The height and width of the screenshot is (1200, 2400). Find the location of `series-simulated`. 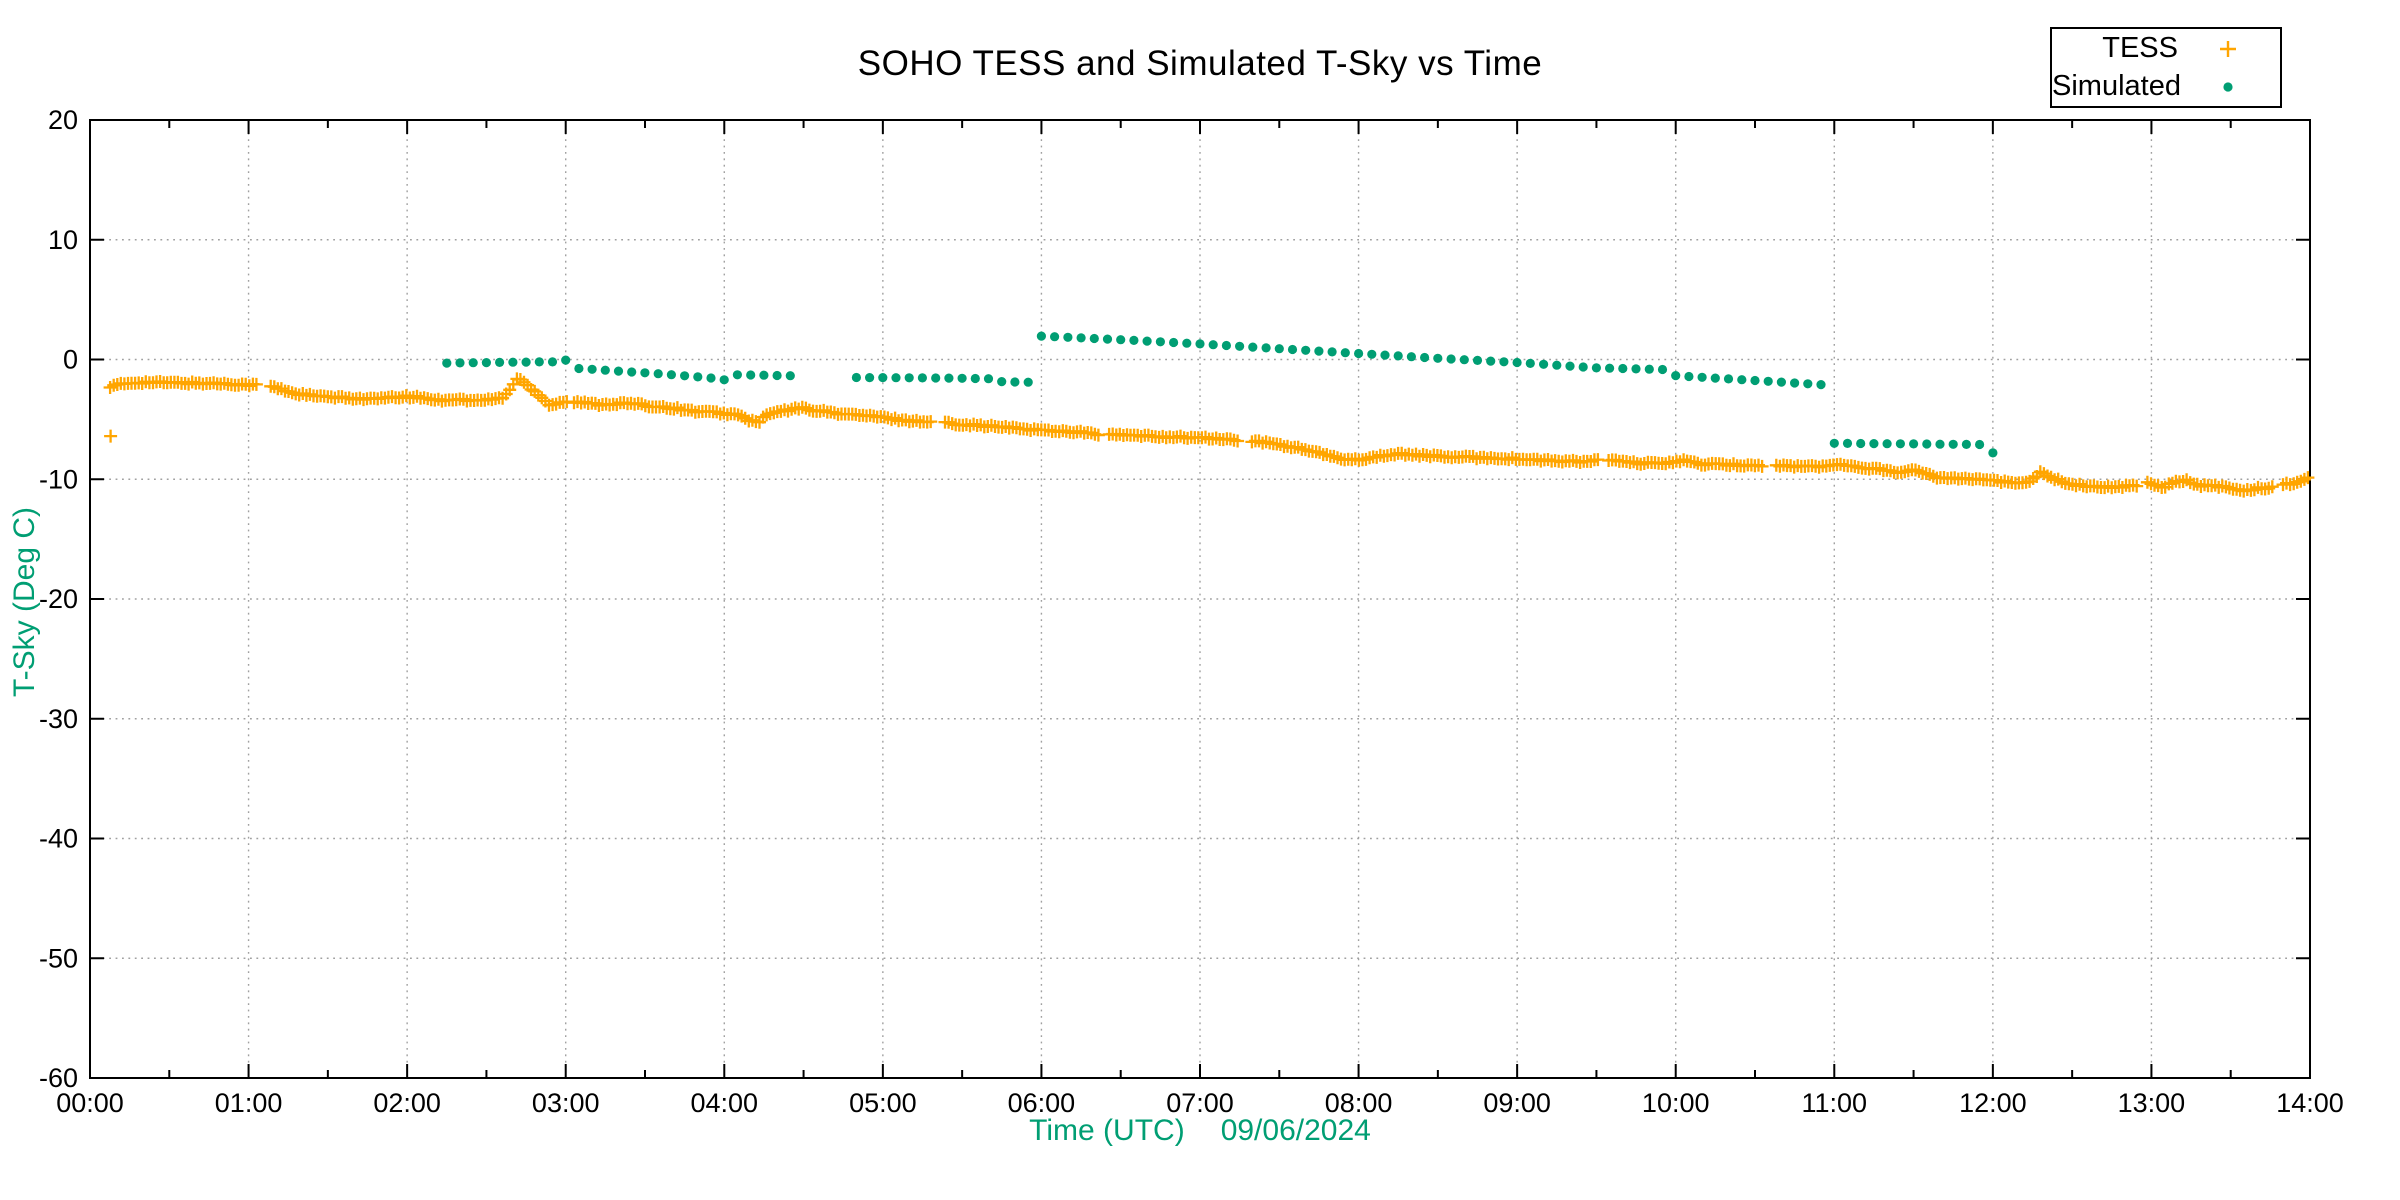

series-simulated is located at coordinates (1220, 394).